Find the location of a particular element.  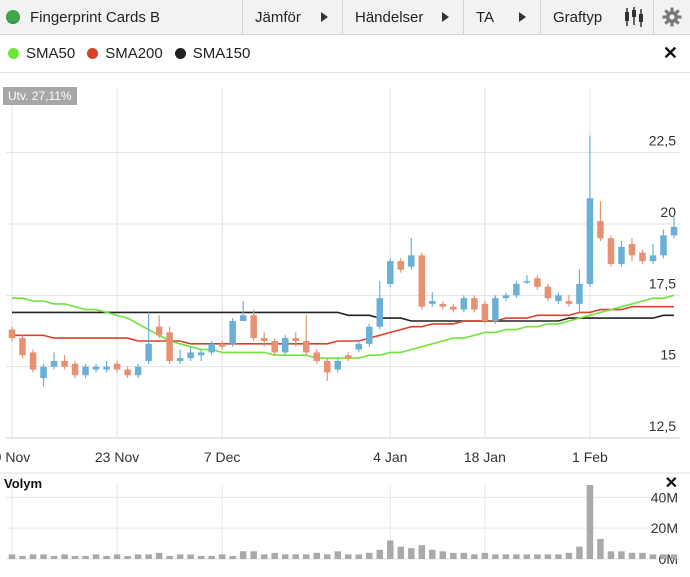

volume-tick-label: 20M is located at coordinates (664, 528).